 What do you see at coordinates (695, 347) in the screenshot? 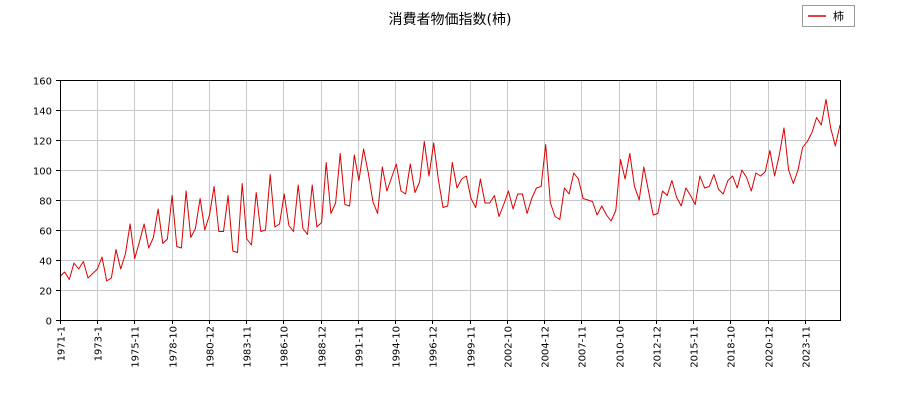
I see `x-tick-label: 2015-11` at bounding box center [695, 347].